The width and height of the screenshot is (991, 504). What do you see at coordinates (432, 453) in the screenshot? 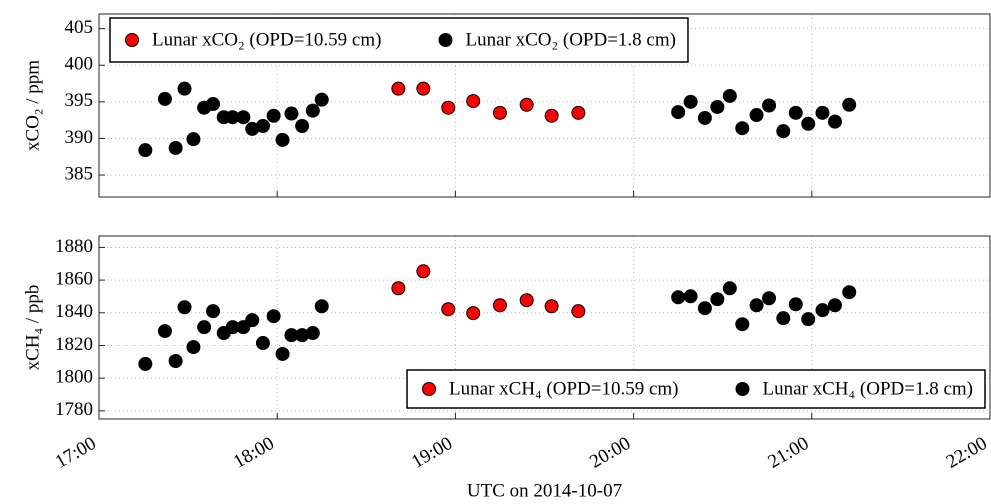
I see `x-tick-label: 19:00` at bounding box center [432, 453].